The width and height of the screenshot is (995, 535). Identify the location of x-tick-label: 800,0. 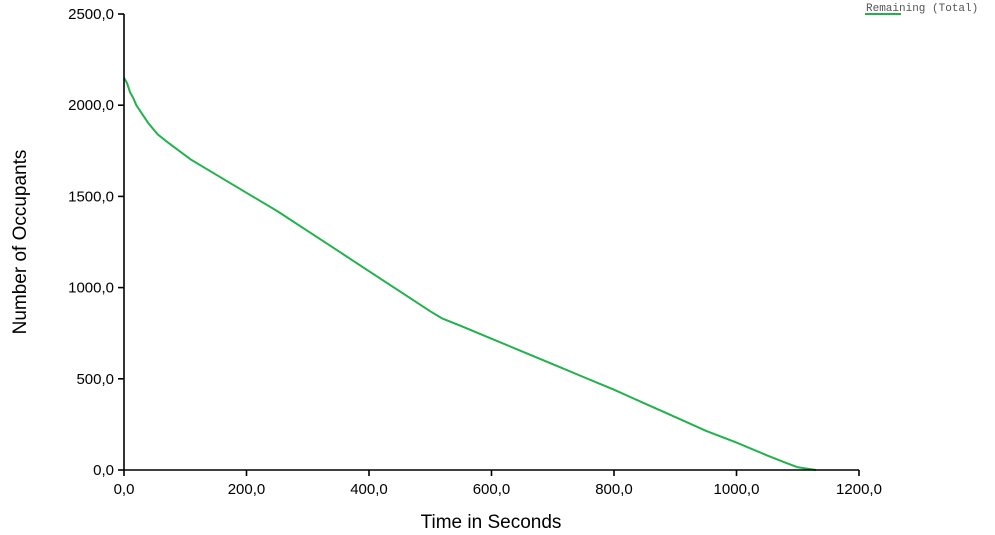
(614, 489).